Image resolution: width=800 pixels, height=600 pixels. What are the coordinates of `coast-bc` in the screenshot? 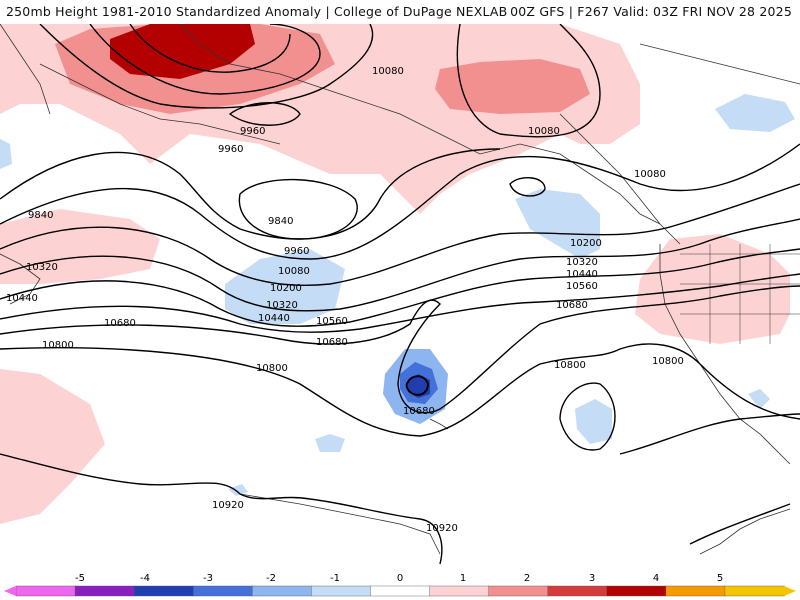 It's located at (620, 179).